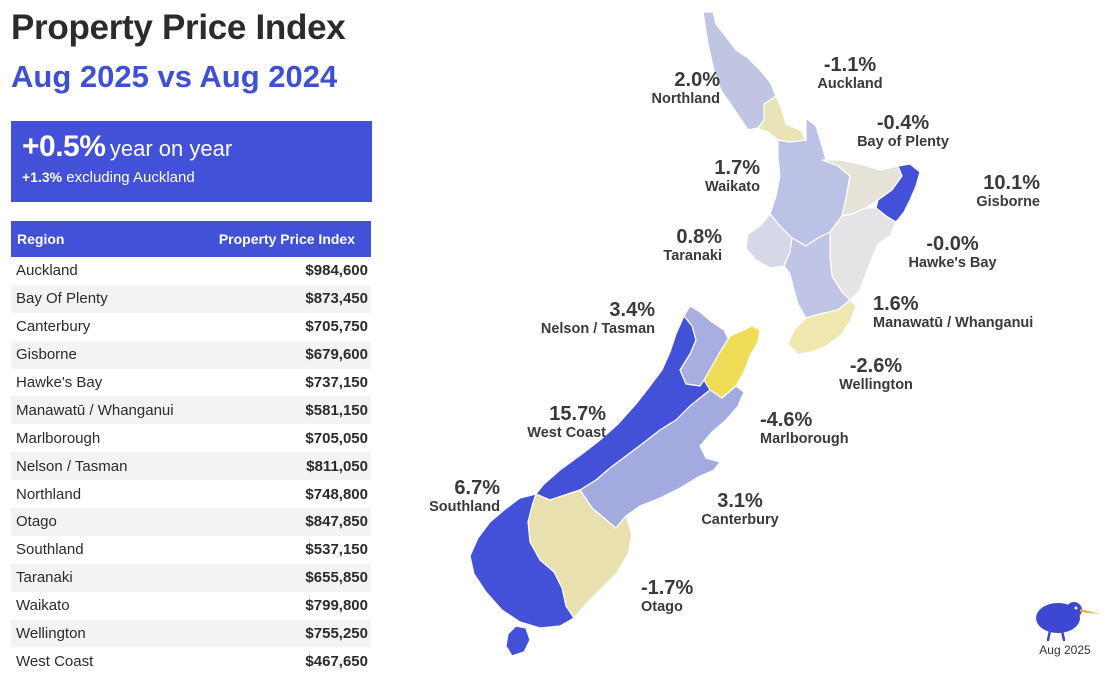 The width and height of the screenshot is (1119, 675). I want to click on region-name: Waikato, so click(732, 187).